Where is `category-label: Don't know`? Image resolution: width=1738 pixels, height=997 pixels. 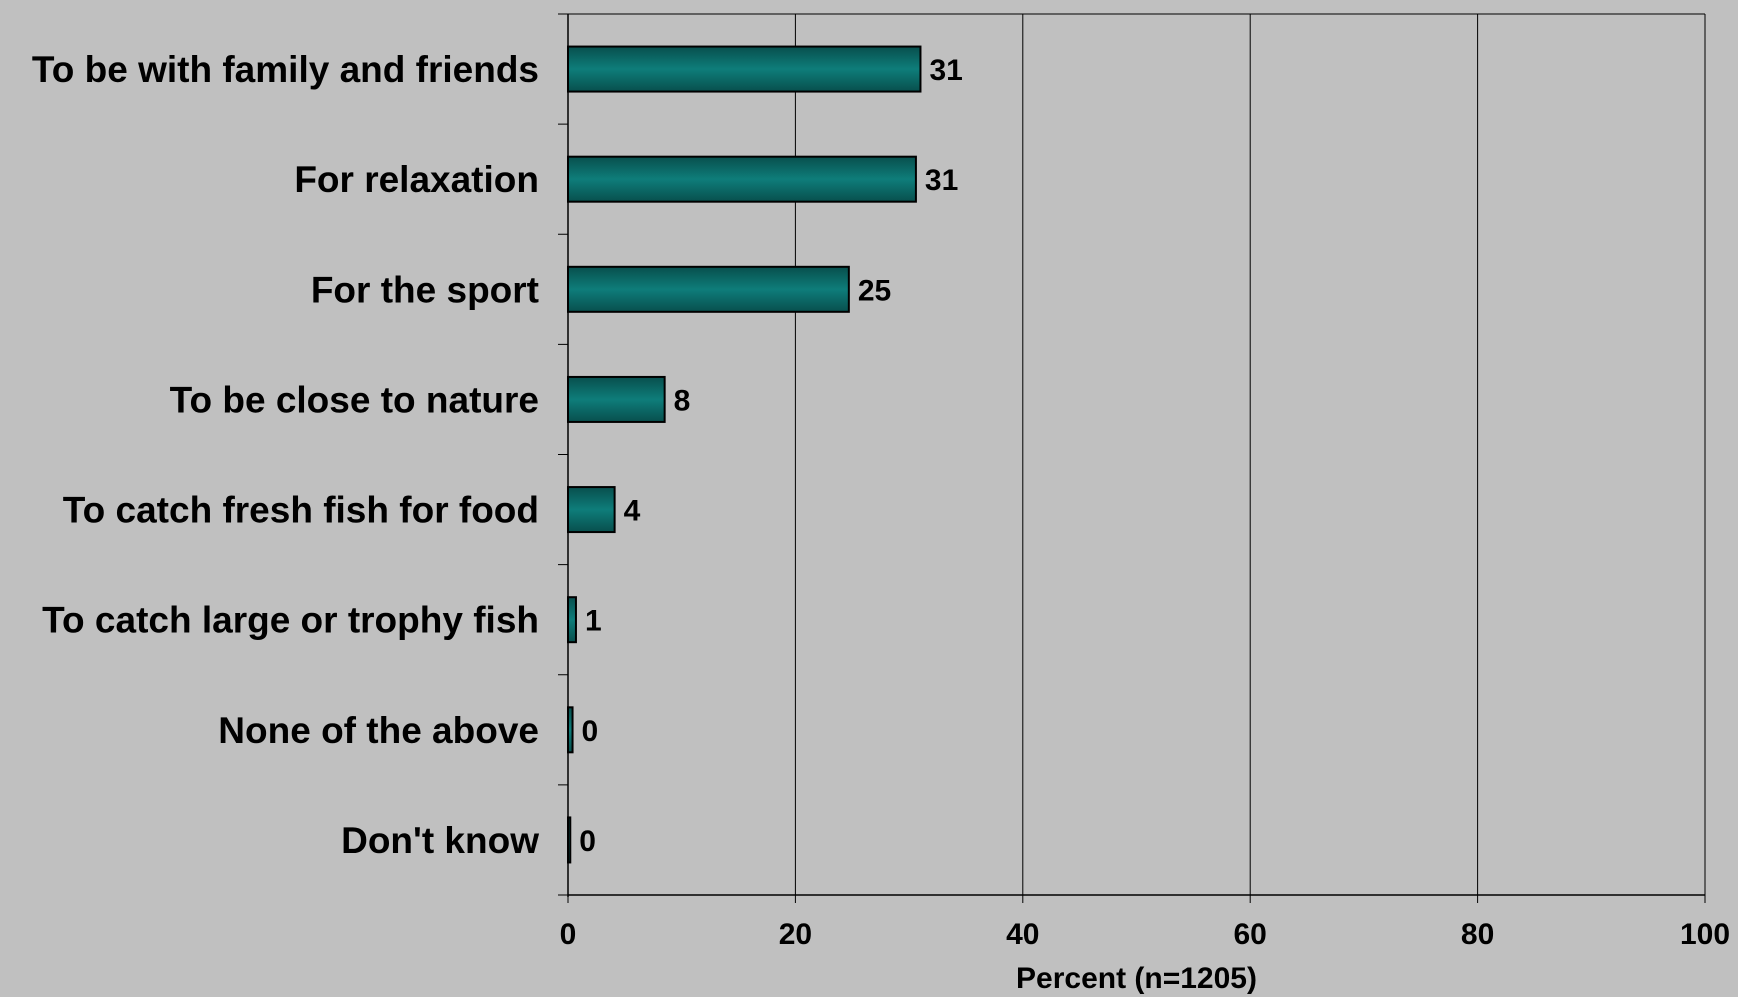
category-label: Don't know is located at coordinates (440, 840).